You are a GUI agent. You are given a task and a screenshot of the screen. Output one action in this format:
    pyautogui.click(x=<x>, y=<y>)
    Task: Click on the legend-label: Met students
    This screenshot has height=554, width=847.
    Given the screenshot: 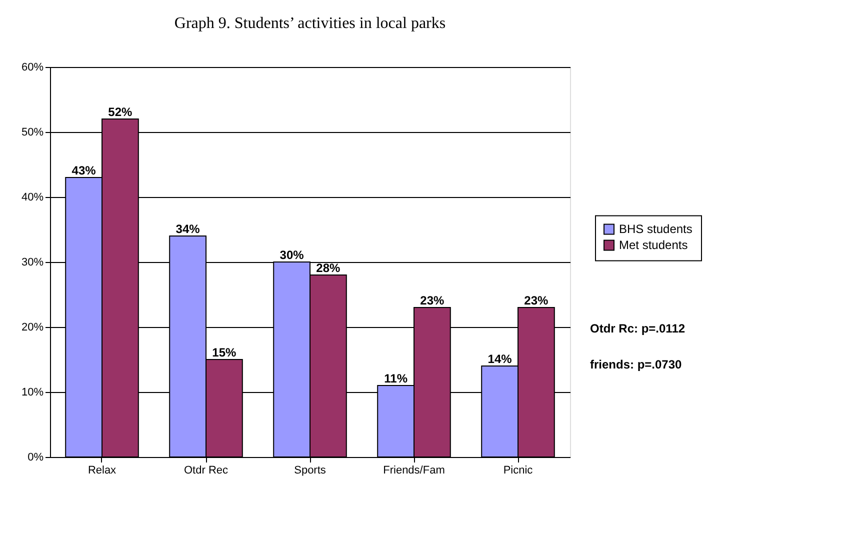 What is the action you would take?
    pyautogui.click(x=653, y=245)
    